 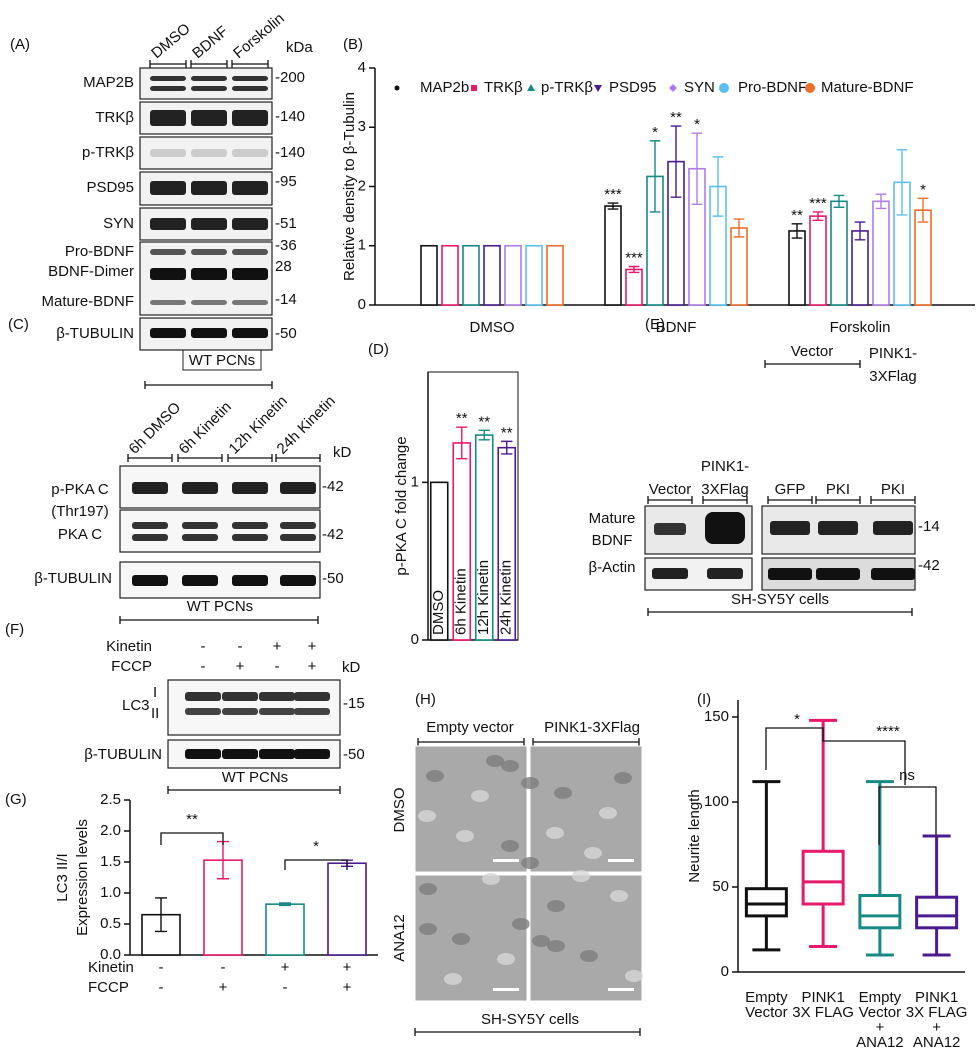 I want to click on kda-label: -50, so click(x=354, y=754).